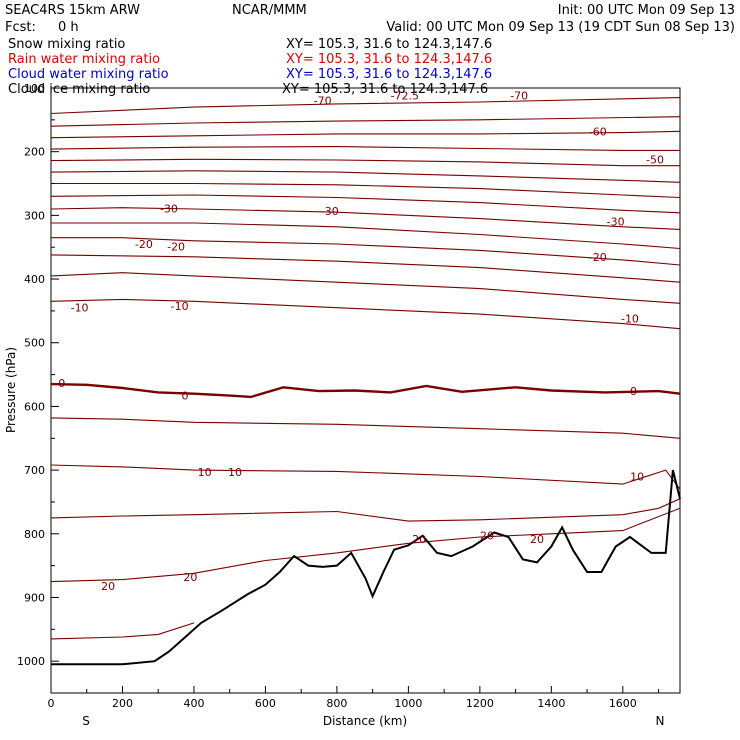  Describe the element at coordinates (34, 215) in the screenshot. I see `y-tick-label: 300` at that location.